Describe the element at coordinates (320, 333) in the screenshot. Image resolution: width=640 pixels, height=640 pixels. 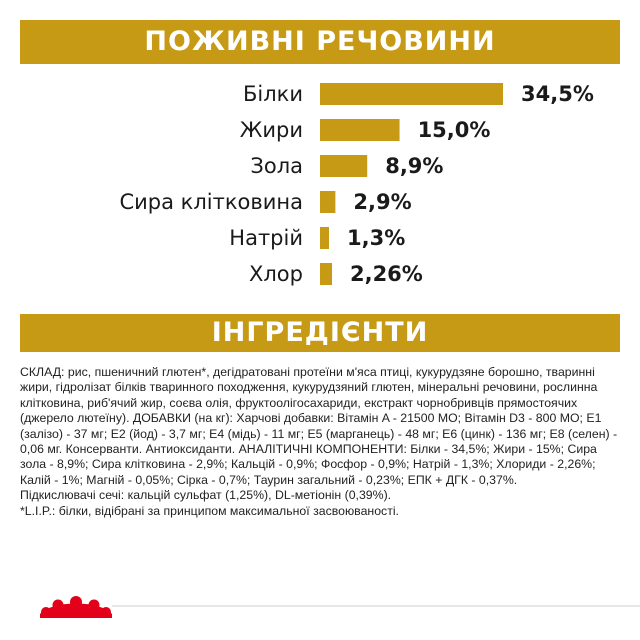
I see `ingredients-title: ІНГРЕДІЄНТИ` at that location.